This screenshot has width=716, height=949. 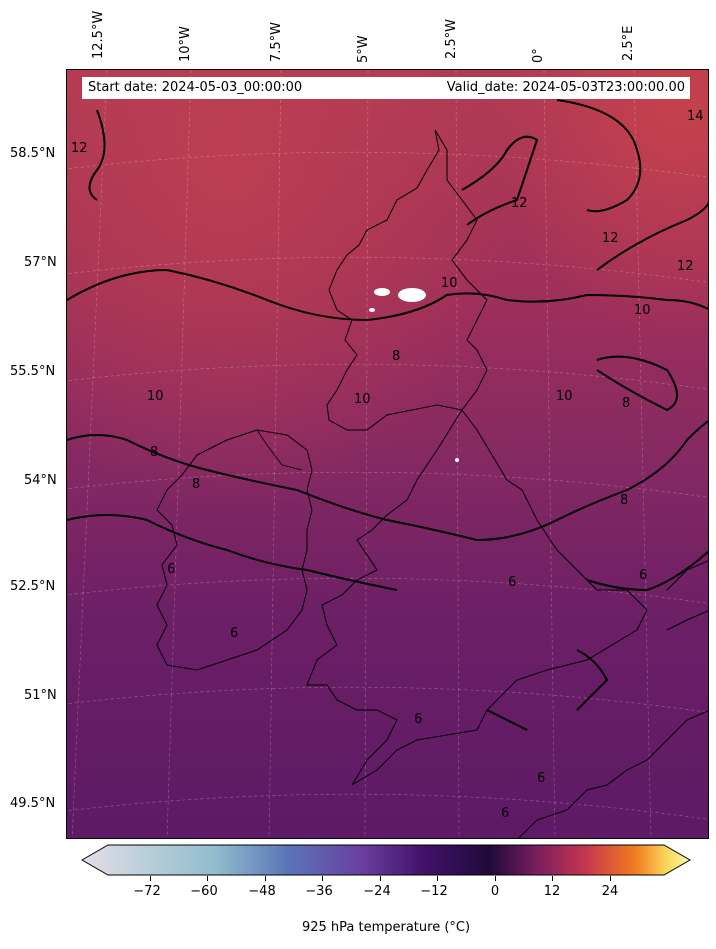 I want to click on colorbar-tick-label: 24, so click(x=610, y=891).